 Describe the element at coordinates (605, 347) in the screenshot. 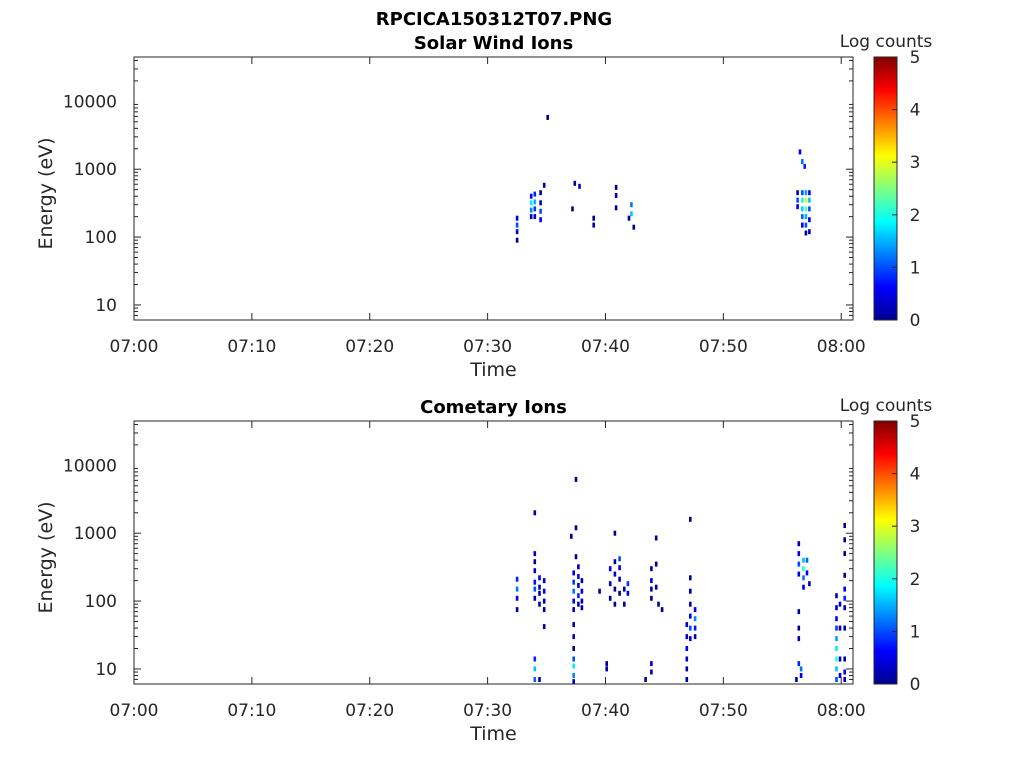

I see `x-tick-label: 07:40` at that location.